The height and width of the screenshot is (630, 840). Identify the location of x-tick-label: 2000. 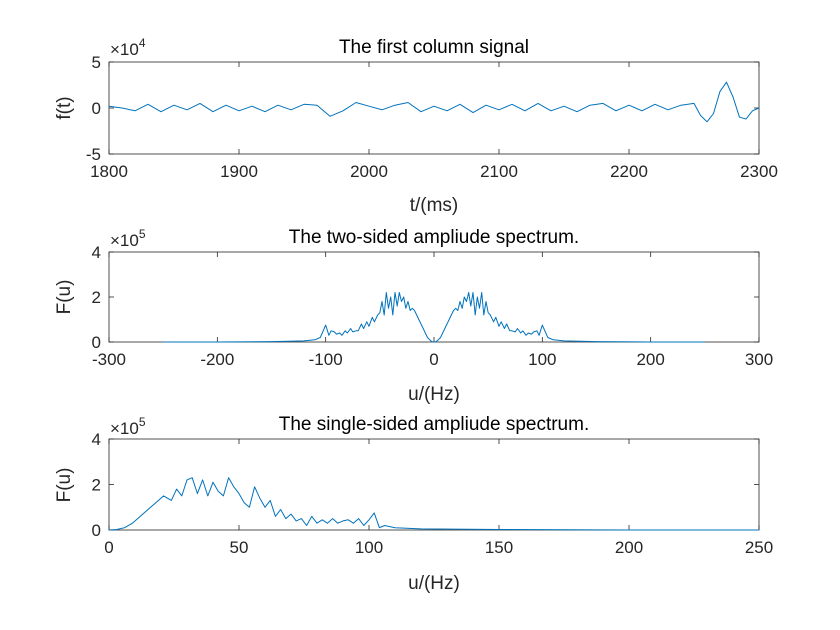
(369, 171).